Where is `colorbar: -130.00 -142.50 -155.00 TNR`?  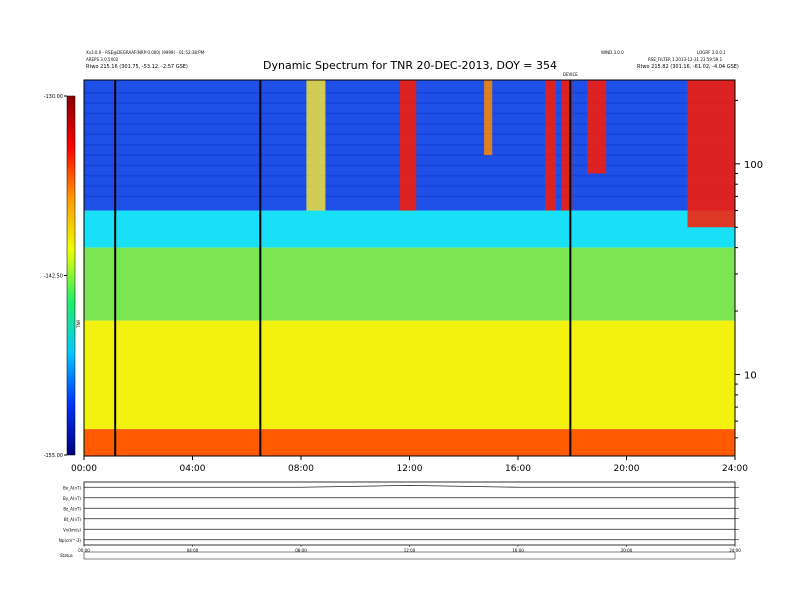 colorbar: -130.00 -142.50 -155.00 TNR is located at coordinates (62, 276).